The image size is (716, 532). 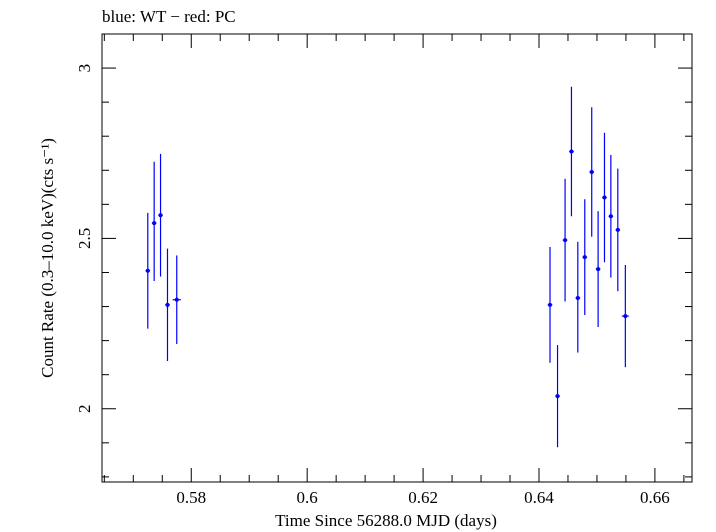 I want to click on x-tick-label: 0.62, so click(x=423, y=497).